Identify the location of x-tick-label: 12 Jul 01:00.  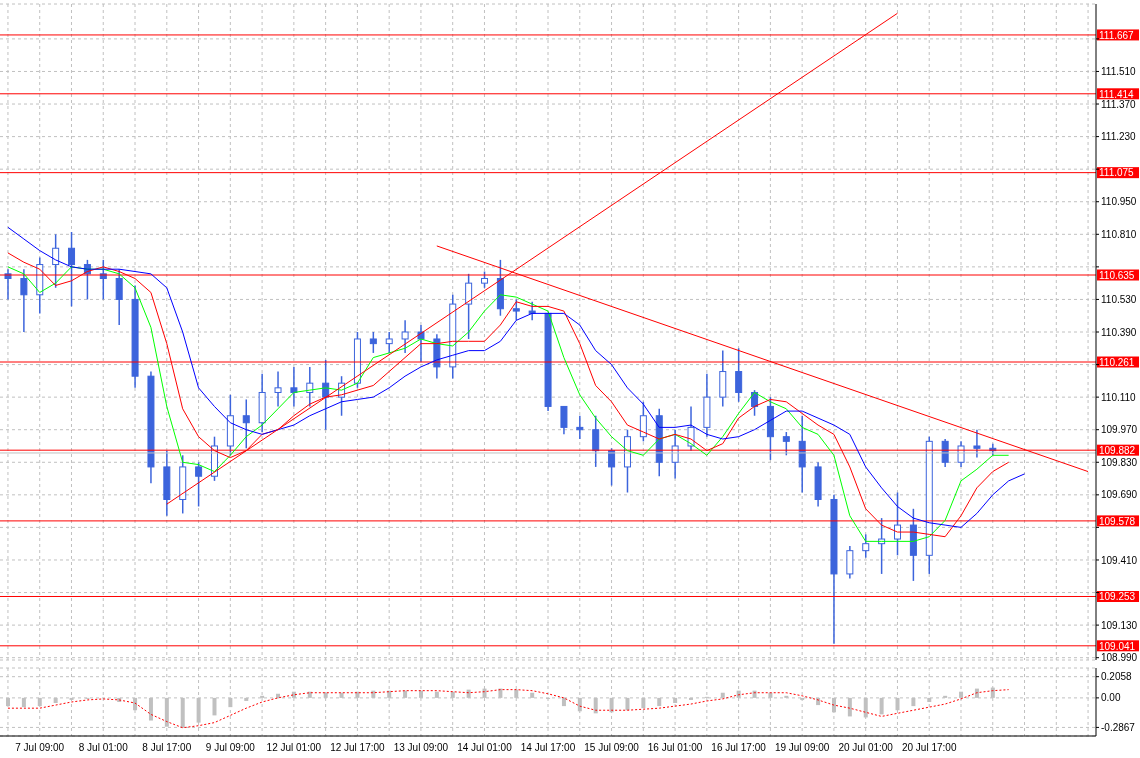
(294, 748).